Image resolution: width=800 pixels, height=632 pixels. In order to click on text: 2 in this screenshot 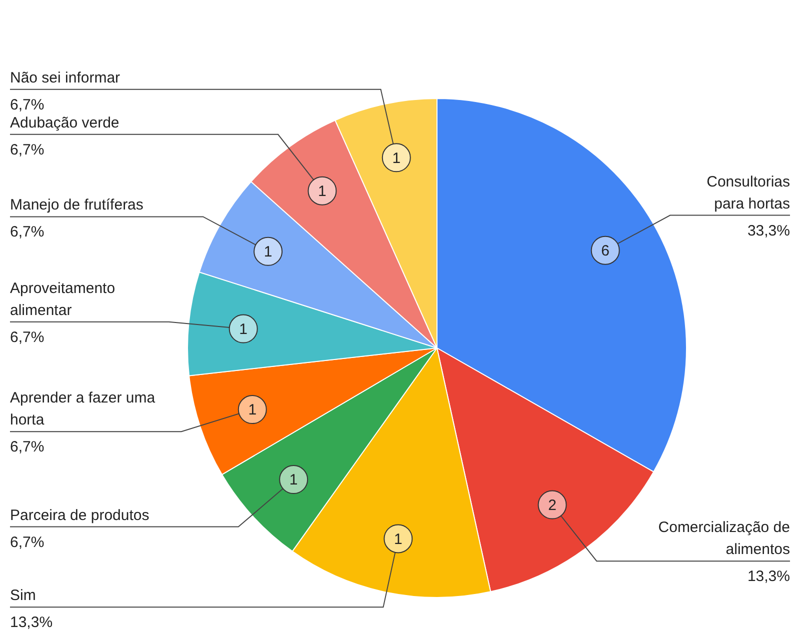, I will do `click(552, 505)`.